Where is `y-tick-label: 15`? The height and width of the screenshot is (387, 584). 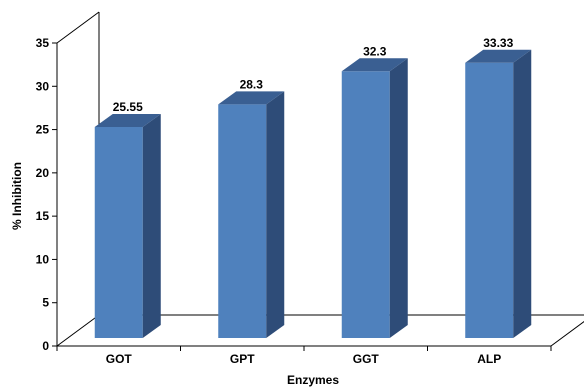
y-tick-label: 15 is located at coordinates (43, 216).